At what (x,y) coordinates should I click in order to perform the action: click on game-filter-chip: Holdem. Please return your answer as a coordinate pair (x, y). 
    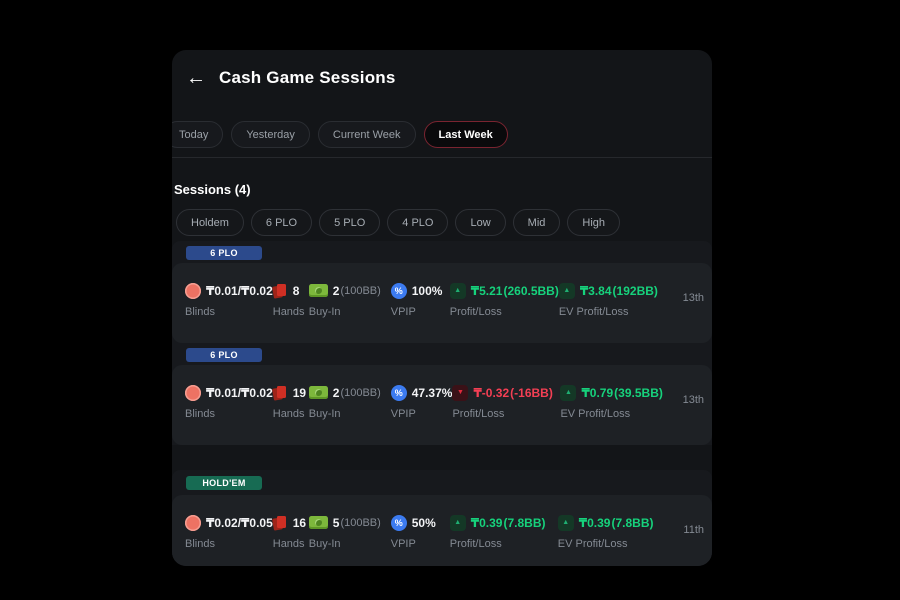
    Looking at the image, I should click on (210, 222).